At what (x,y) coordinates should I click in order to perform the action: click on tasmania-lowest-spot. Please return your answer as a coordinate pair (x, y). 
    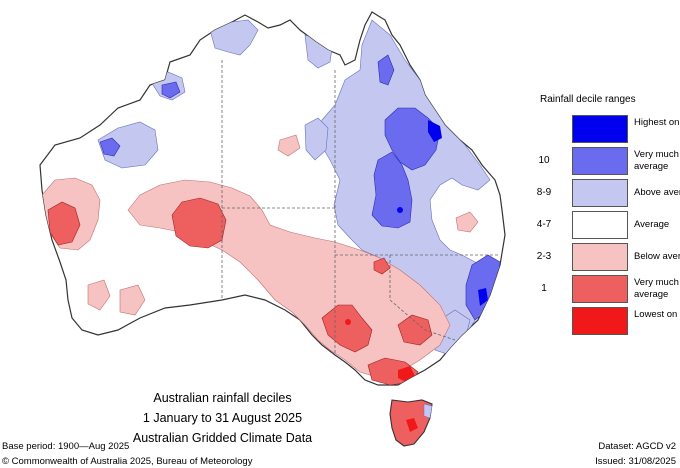
    Looking at the image, I should click on (412, 425).